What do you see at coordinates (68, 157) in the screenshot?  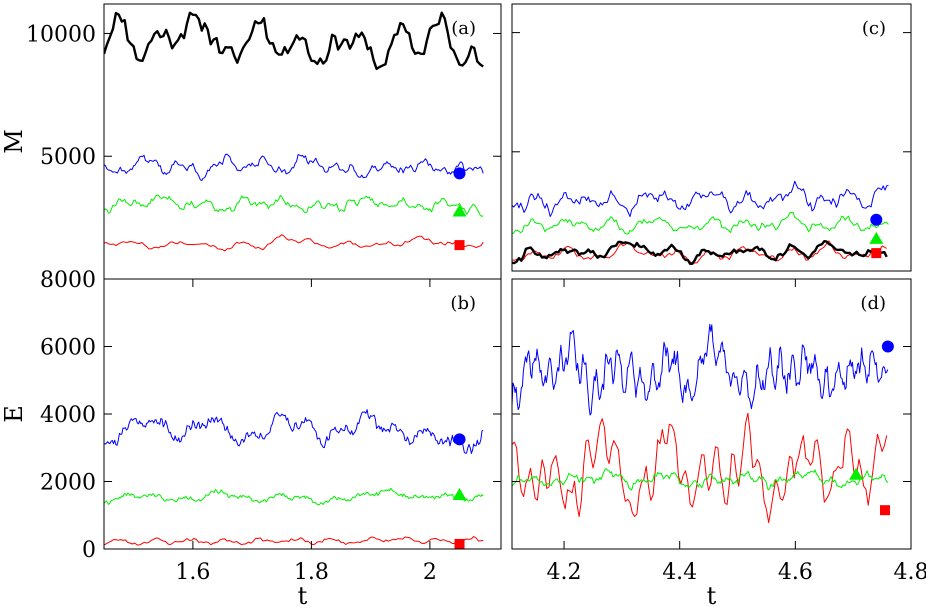 I see `ytick-label-a-1: 5000` at bounding box center [68, 157].